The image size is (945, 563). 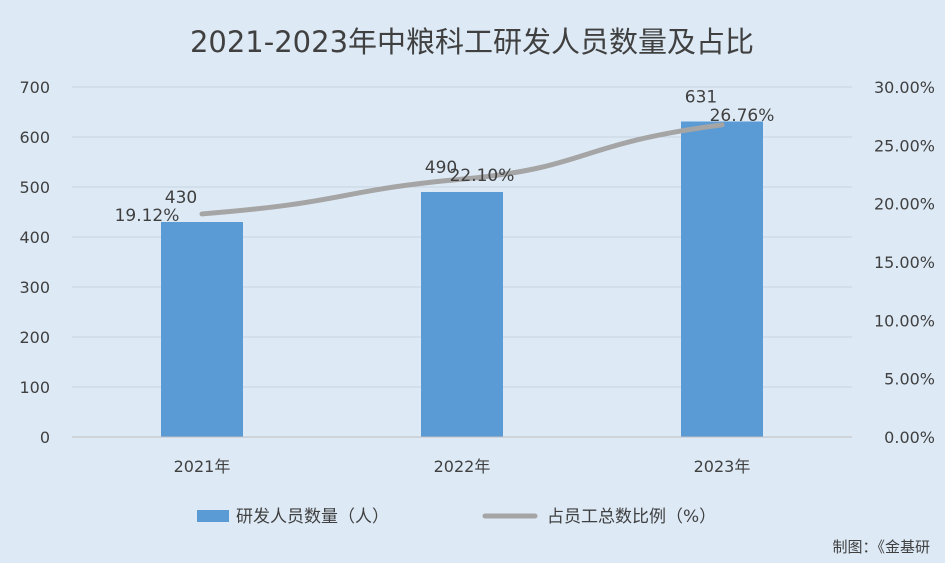 I want to click on source-note: 制图：《金基研, so click(x=881, y=547).